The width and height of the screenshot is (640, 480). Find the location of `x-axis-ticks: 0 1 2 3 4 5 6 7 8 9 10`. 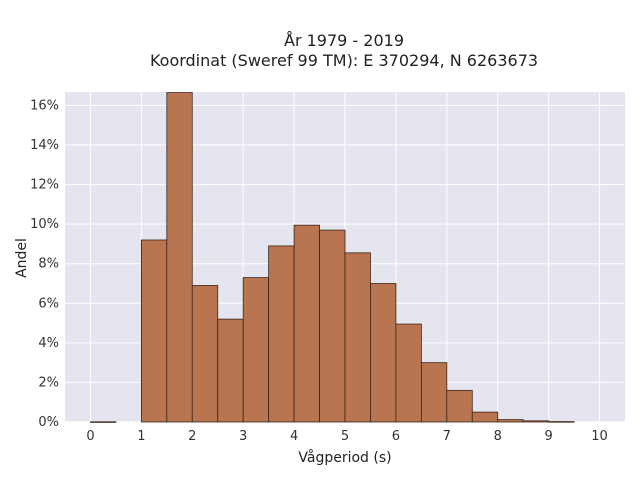

x-axis-ticks: 0 1 2 3 4 5 6 7 8 9 10 is located at coordinates (347, 436).